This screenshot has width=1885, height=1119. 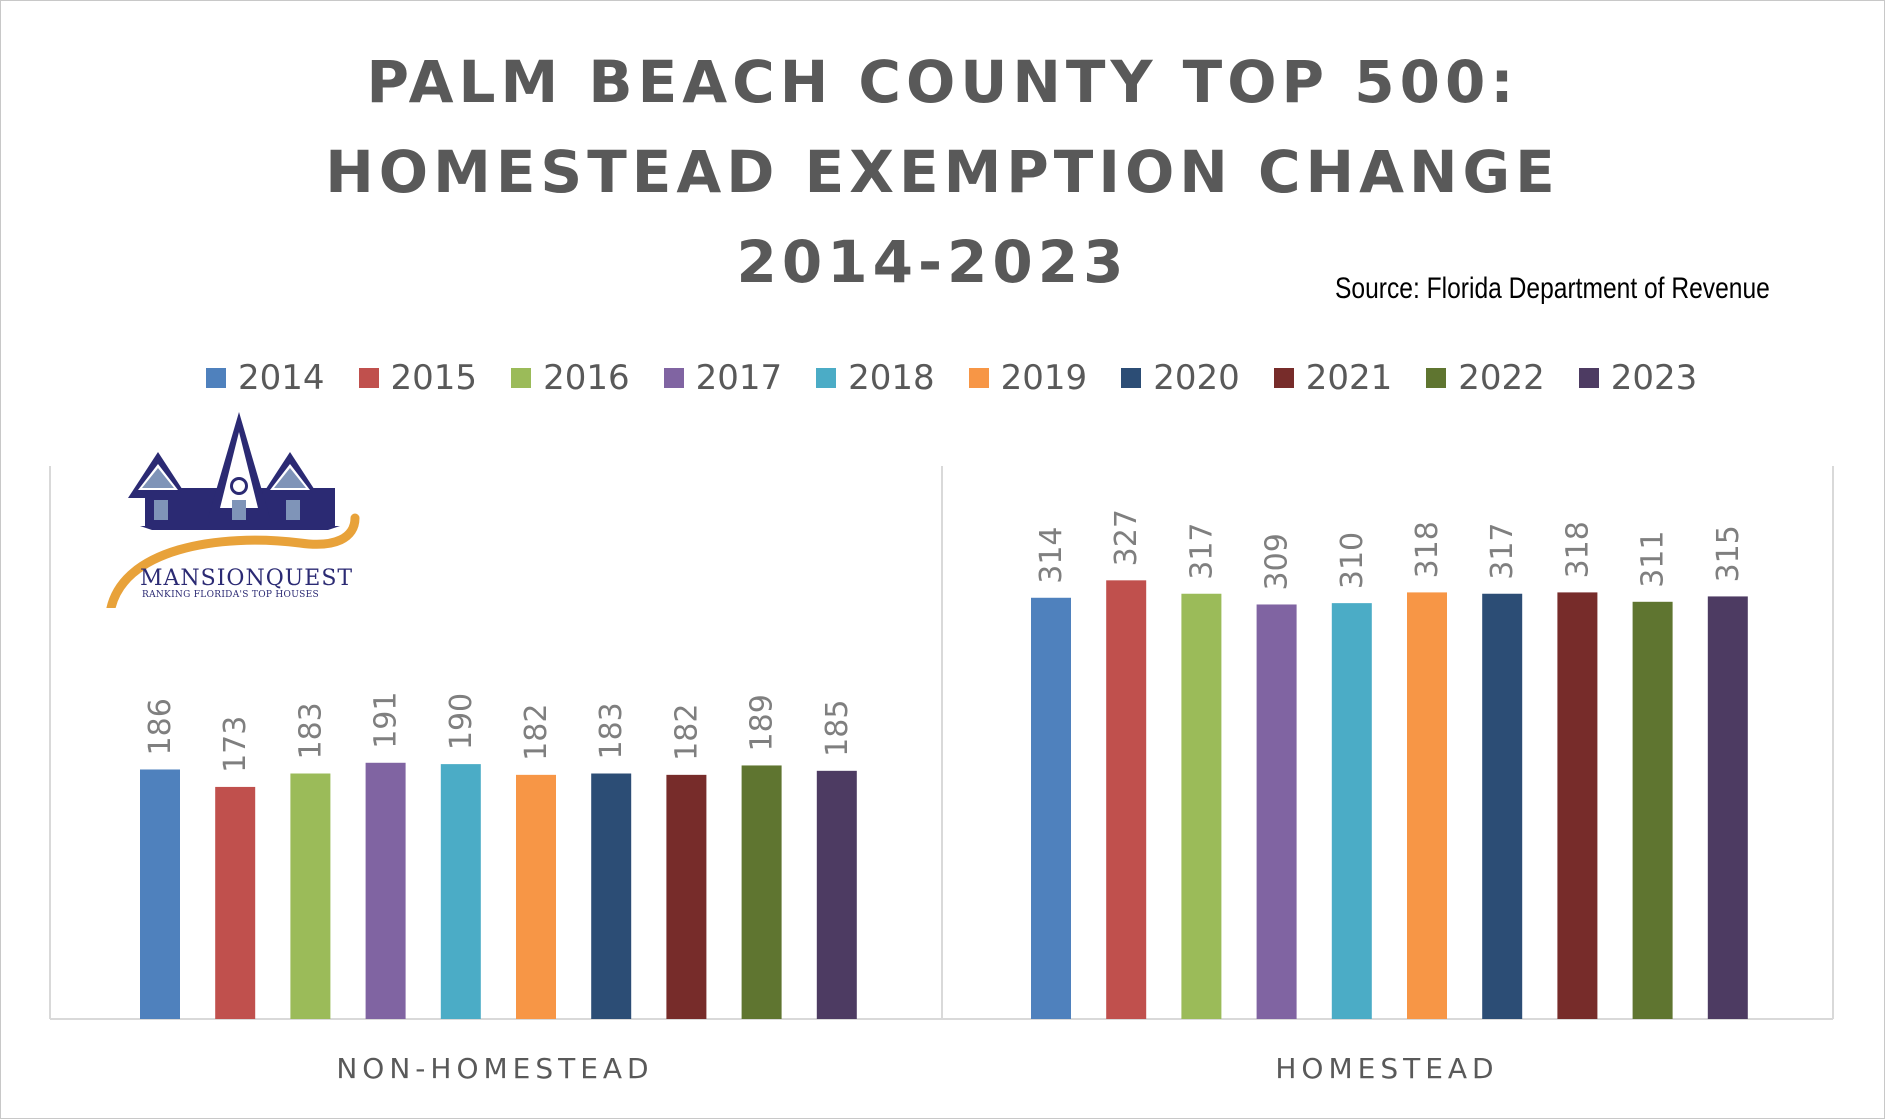 I want to click on mansionquest-logo, so click(x=233, y=510).